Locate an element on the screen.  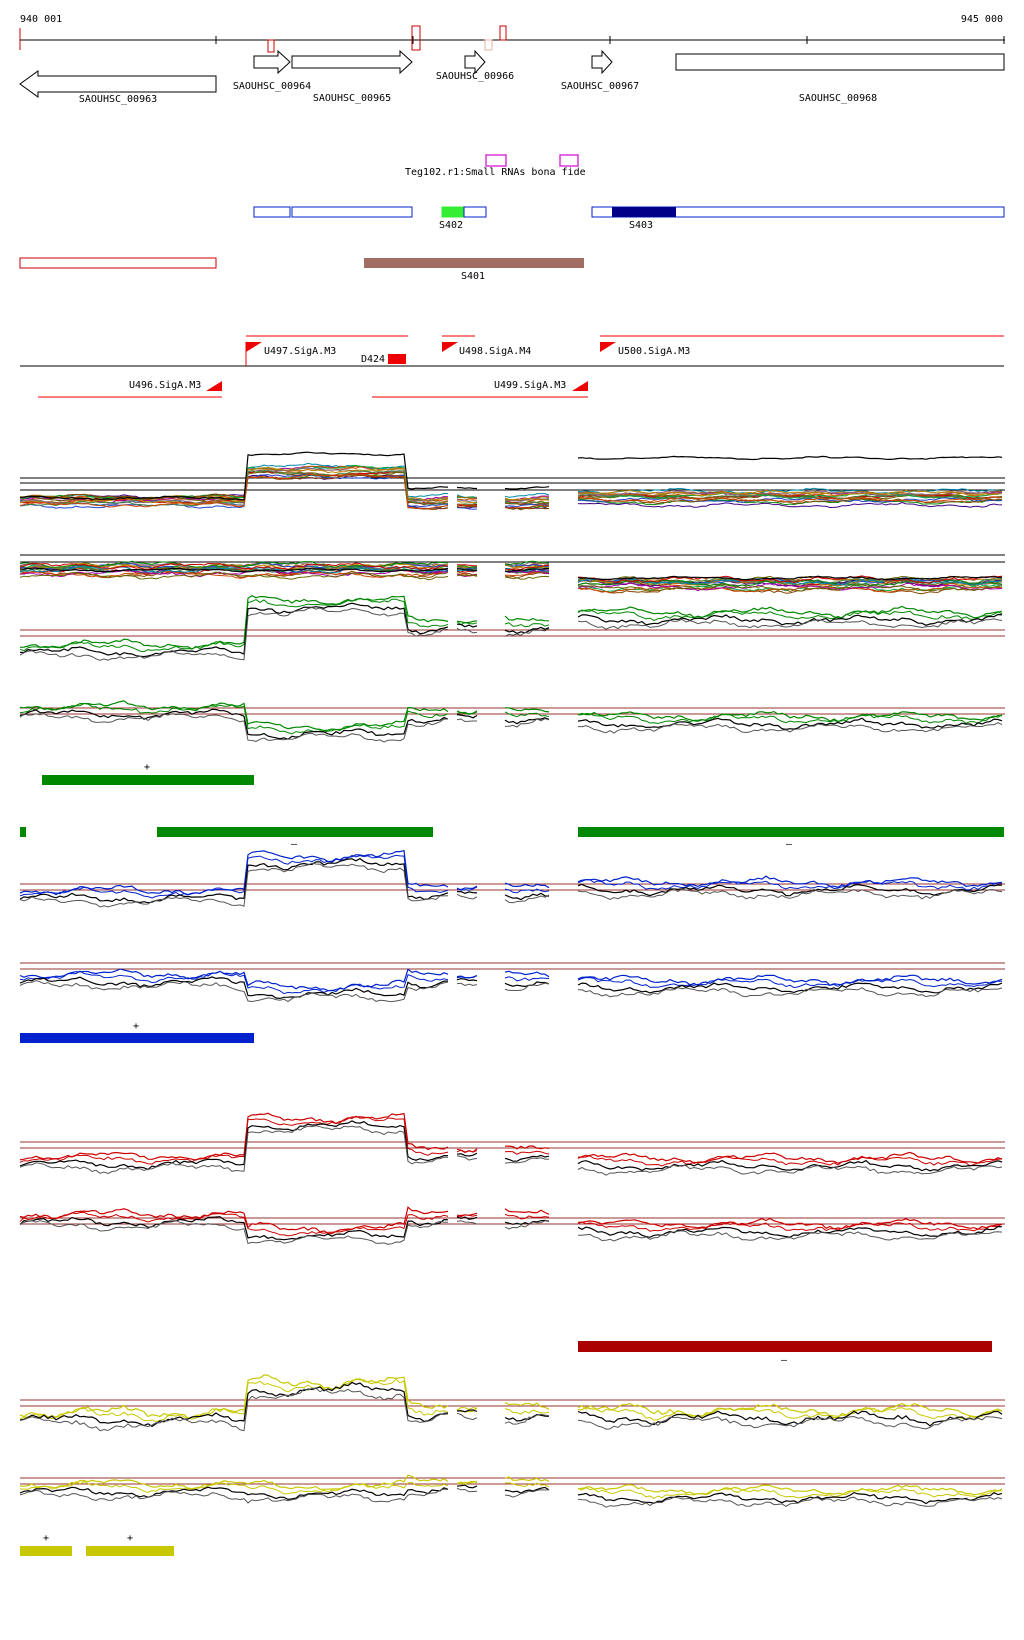
end-coordinate: 945 000 is located at coordinates (982, 19).